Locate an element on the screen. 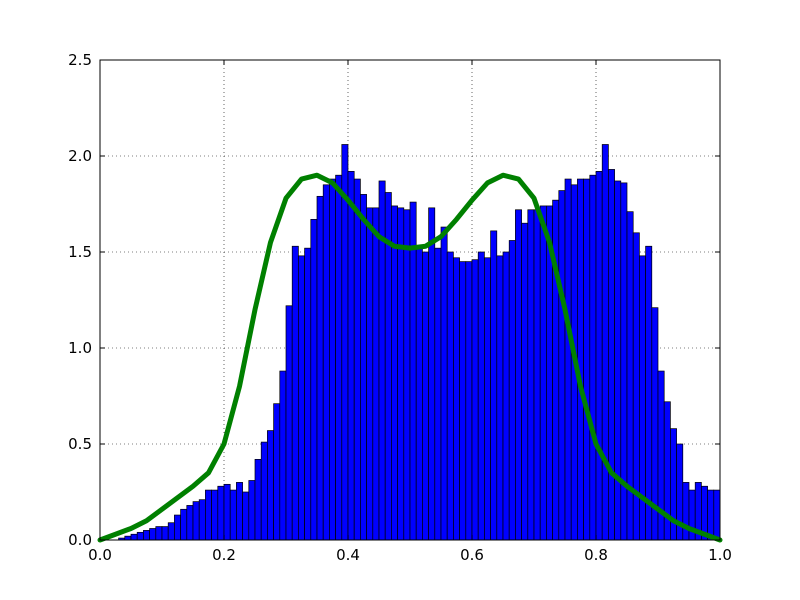 The image size is (800, 600). y-tick-label: 0.5 is located at coordinates (80, 444).